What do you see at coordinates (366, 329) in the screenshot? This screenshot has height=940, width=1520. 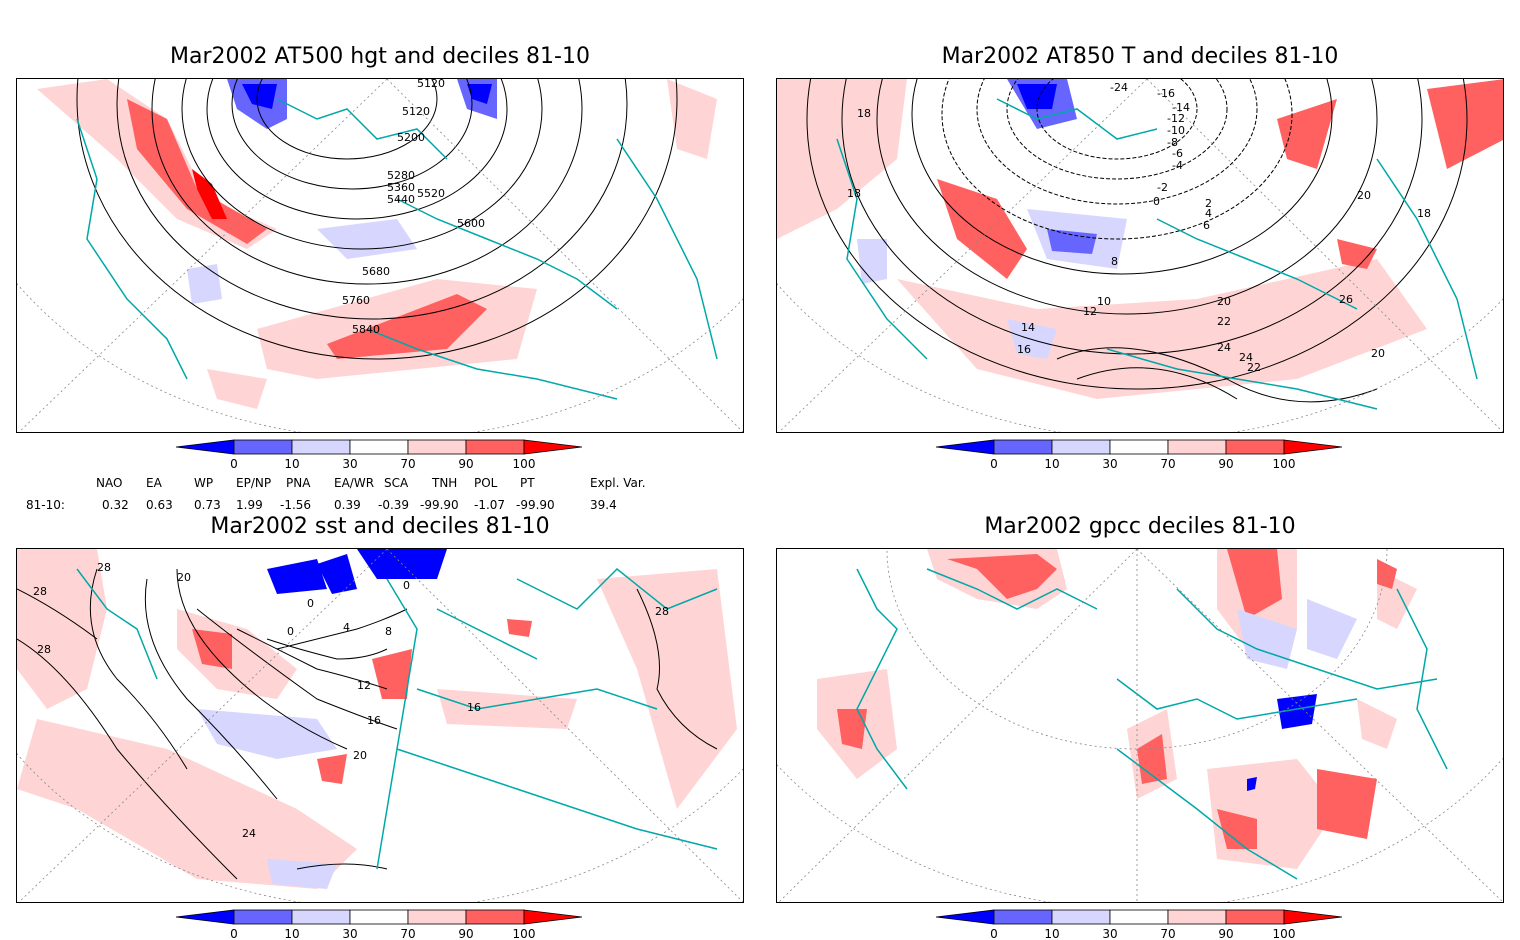 I see `contour-label: 5840` at bounding box center [366, 329].